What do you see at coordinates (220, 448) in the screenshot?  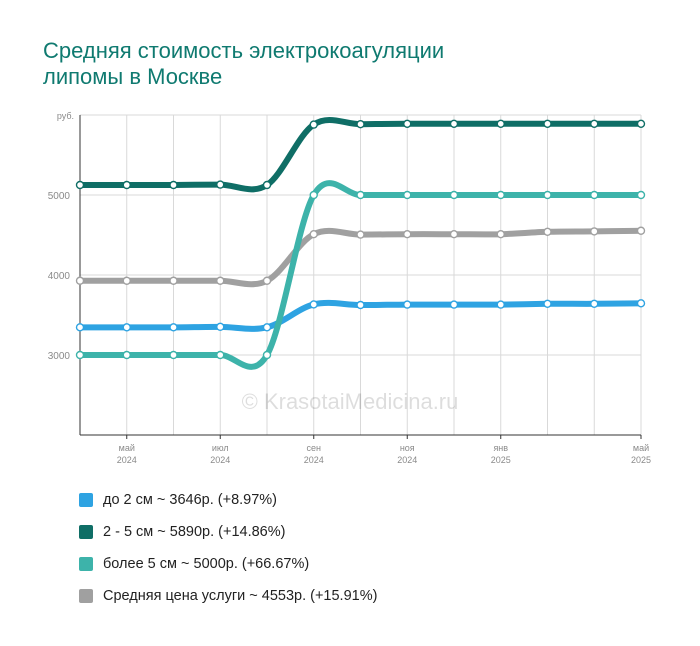 I see `x-tick-label-month: июл` at bounding box center [220, 448].